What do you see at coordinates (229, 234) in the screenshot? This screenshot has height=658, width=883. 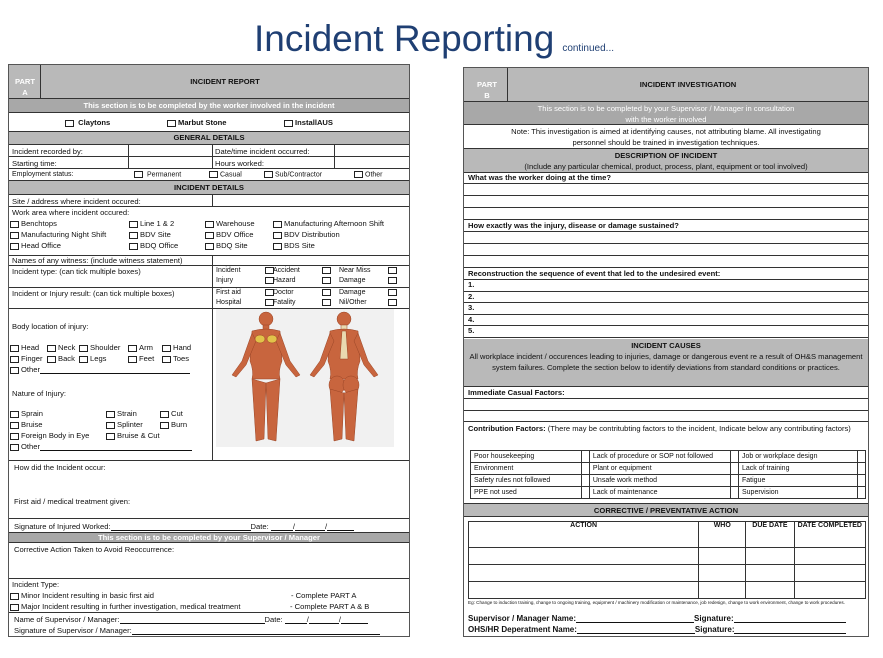 I see `work-area-option: BDV Office` at bounding box center [229, 234].